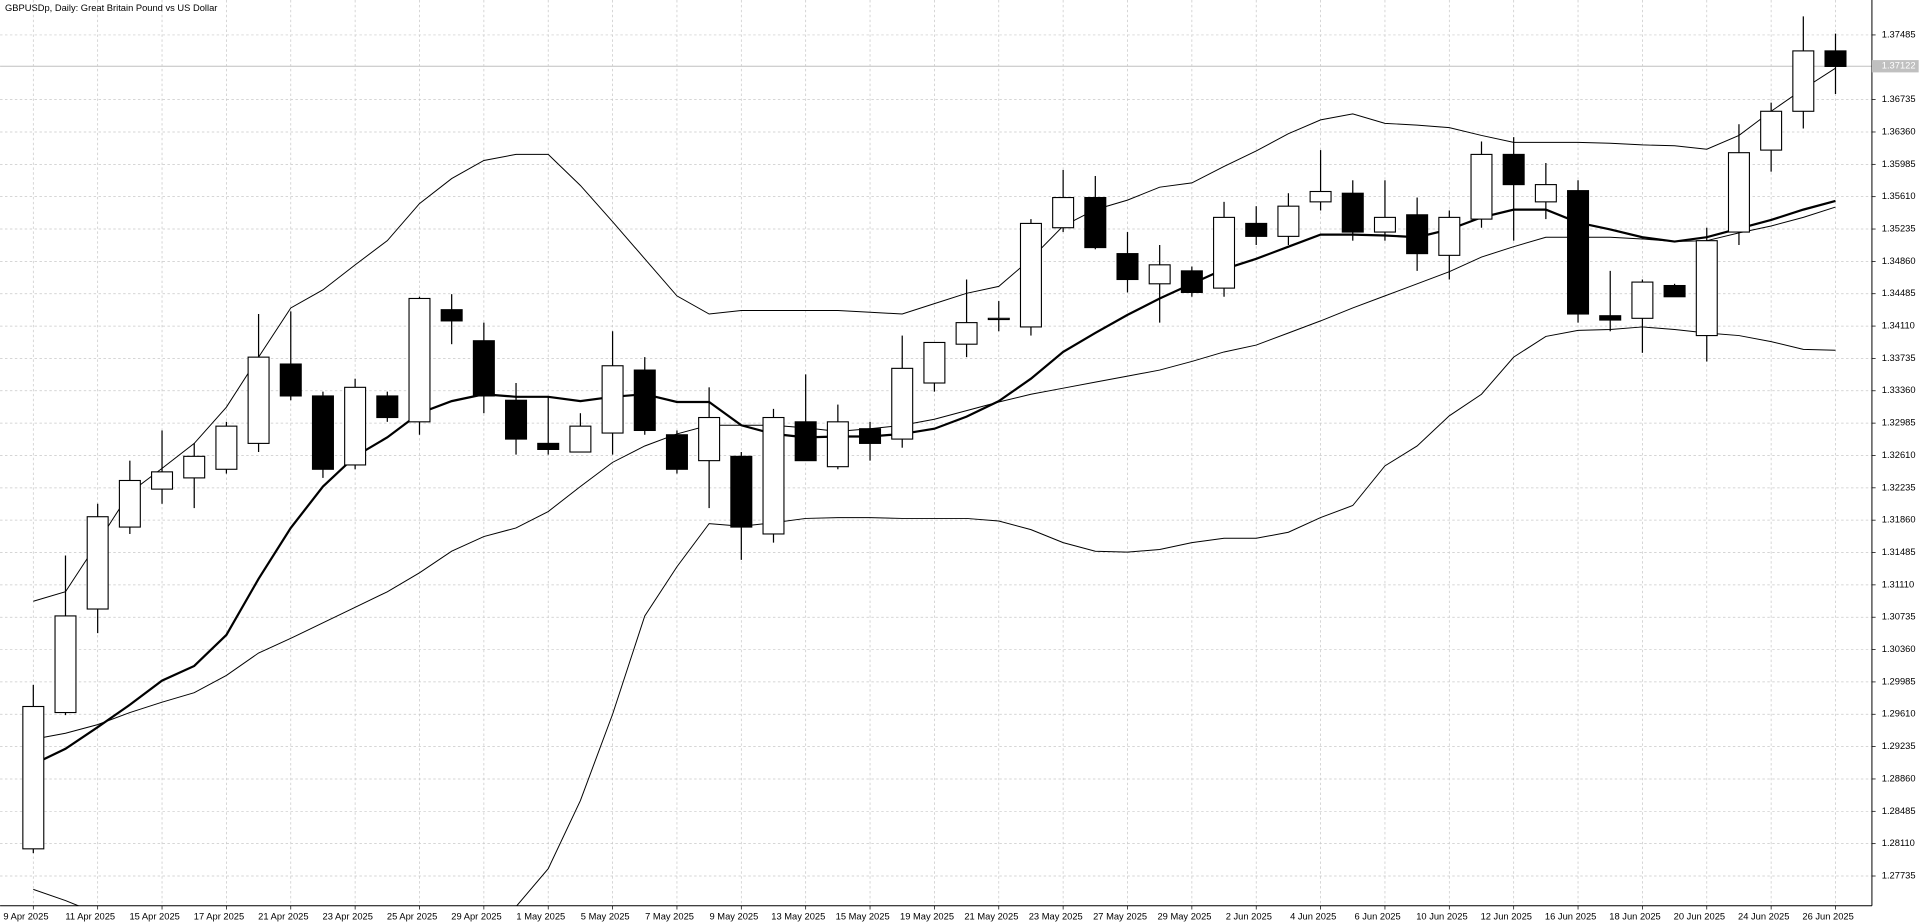  What do you see at coordinates (1827, 916) in the screenshot?
I see `x-tick-label: 26 Jun 2025` at bounding box center [1827, 916].